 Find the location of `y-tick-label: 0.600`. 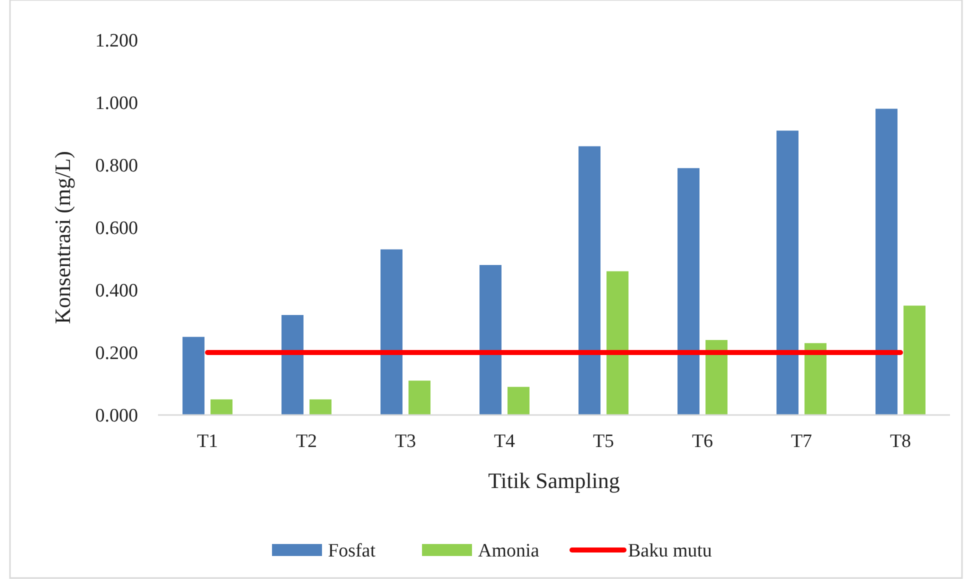

y-tick-label: 0.600 is located at coordinates (116, 229).